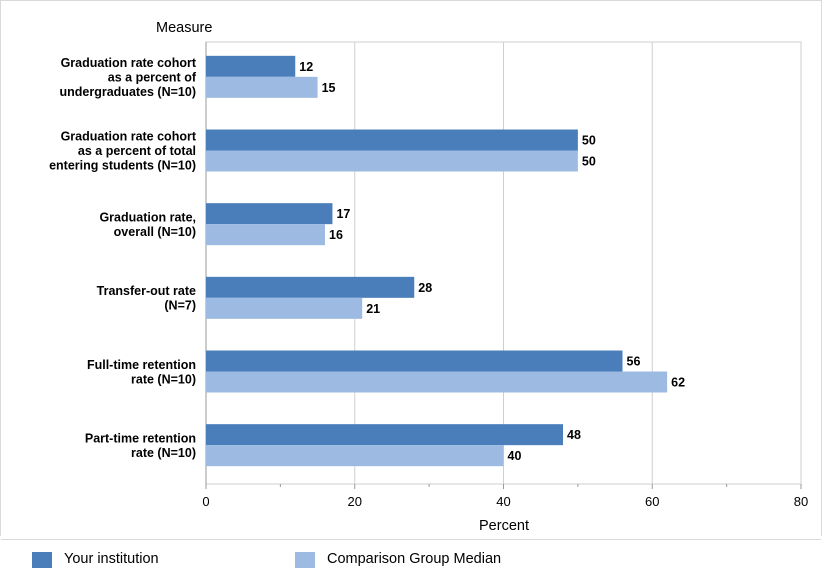  What do you see at coordinates (343, 214) in the screenshot?
I see `data-label: 17` at bounding box center [343, 214].